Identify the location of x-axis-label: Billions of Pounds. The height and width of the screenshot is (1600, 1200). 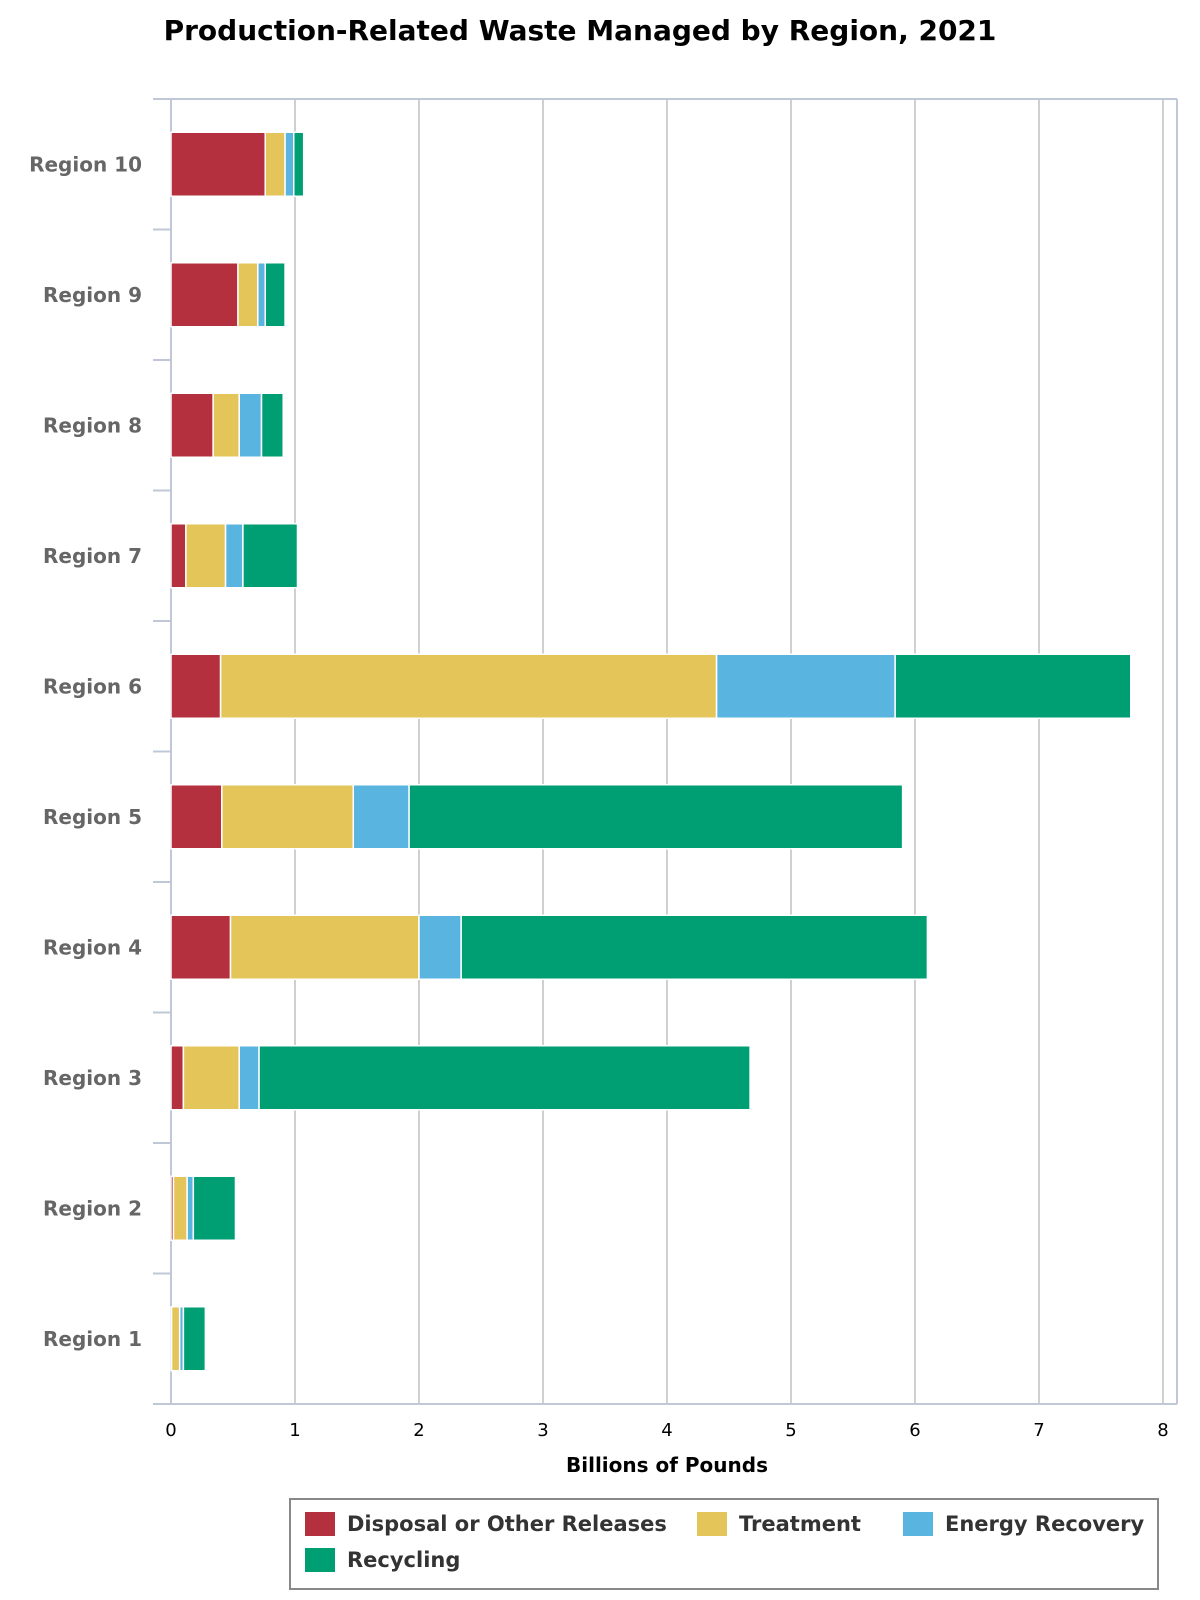
(667, 1465).